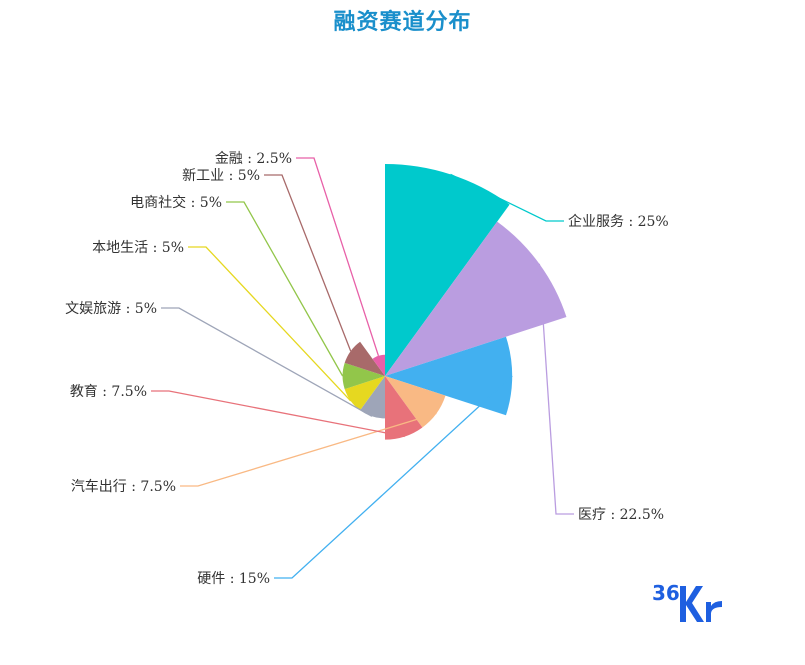  Describe the element at coordinates (138, 248) in the screenshot. I see `slice-label-6: 本地生活 : 5%` at that location.